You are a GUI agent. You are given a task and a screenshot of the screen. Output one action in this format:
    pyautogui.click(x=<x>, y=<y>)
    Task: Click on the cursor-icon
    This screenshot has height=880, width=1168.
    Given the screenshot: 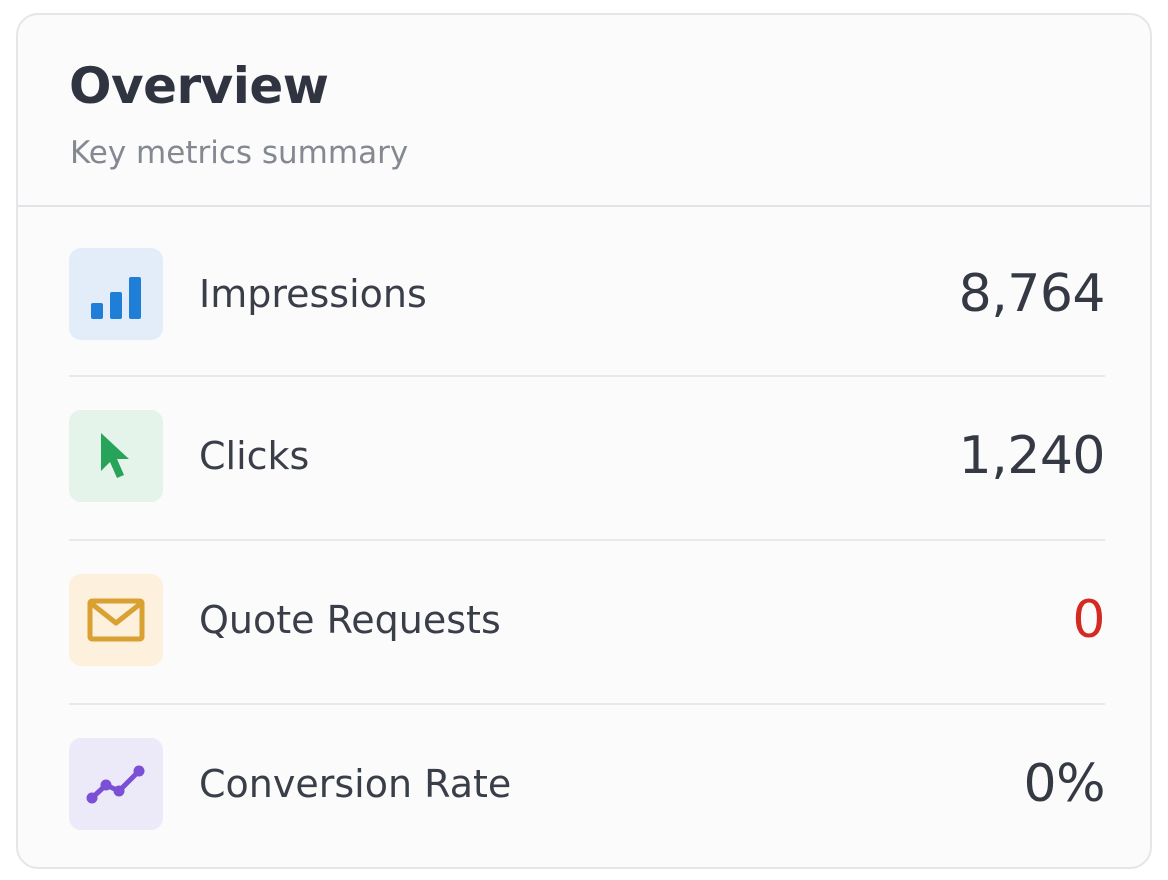 What is the action you would take?
    pyautogui.click(x=116, y=456)
    